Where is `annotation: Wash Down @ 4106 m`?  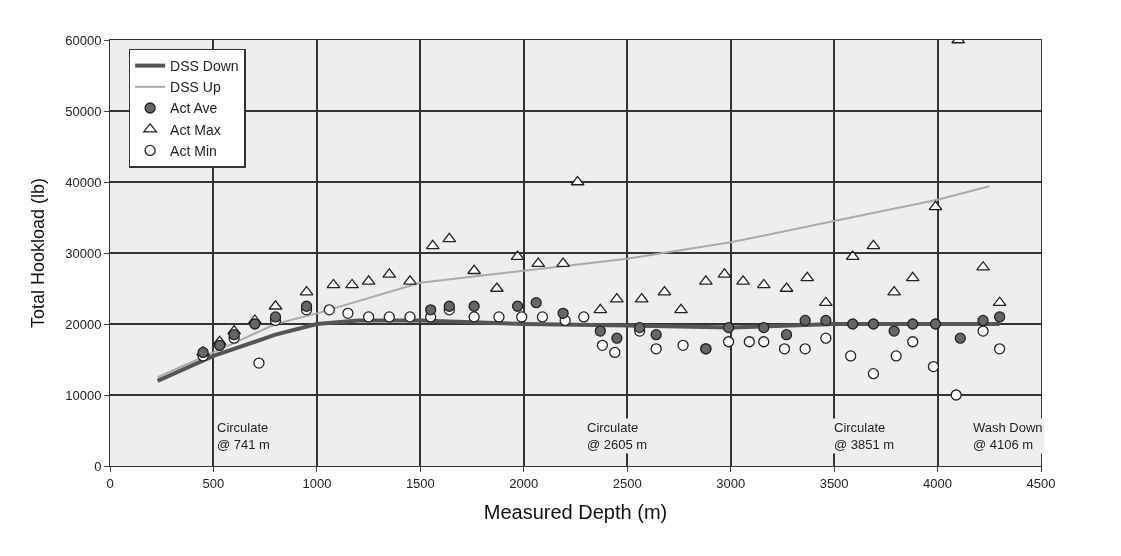 annotation: Wash Down @ 4106 m is located at coordinates (1008, 436).